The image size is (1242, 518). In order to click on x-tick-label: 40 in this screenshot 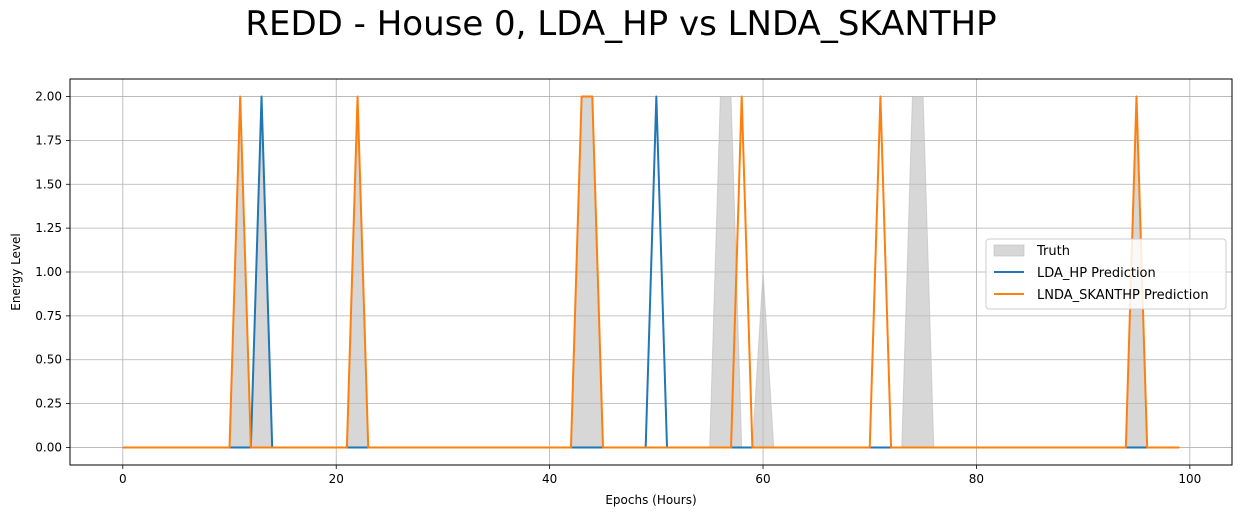, I will do `click(549, 479)`.